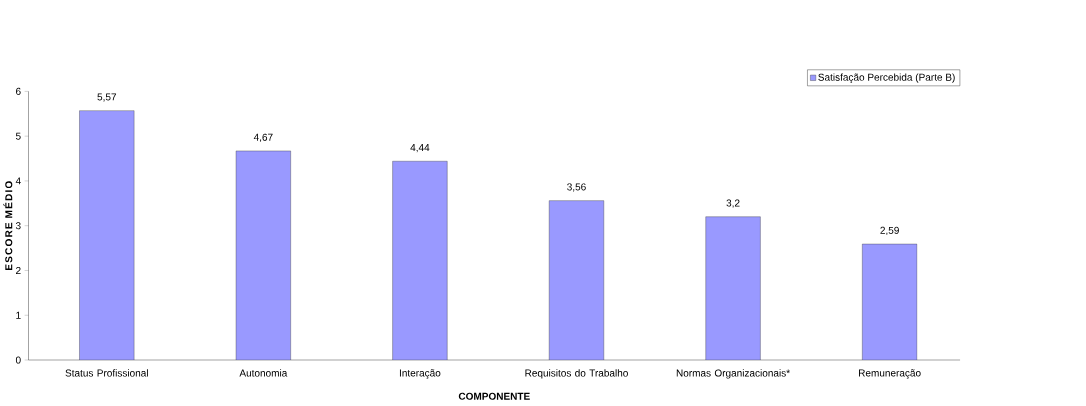  I want to click on data-label: 5,57, so click(107, 97).